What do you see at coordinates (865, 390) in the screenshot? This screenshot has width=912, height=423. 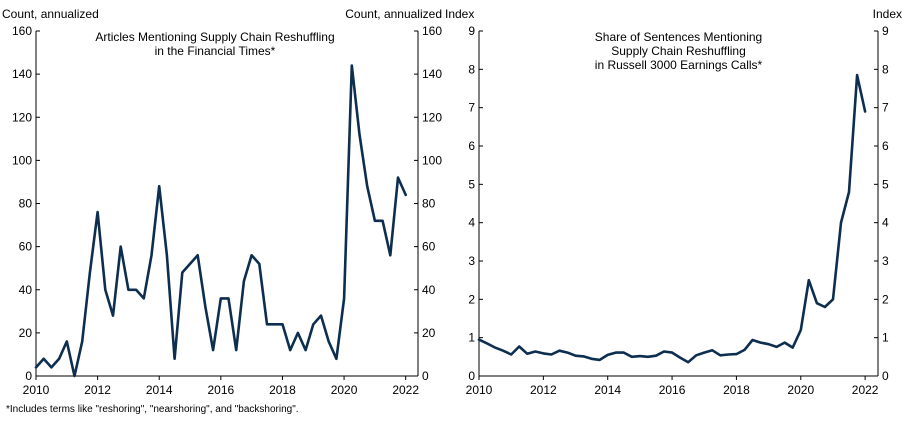 I see `calls-xtick-label: 2022` at bounding box center [865, 390].